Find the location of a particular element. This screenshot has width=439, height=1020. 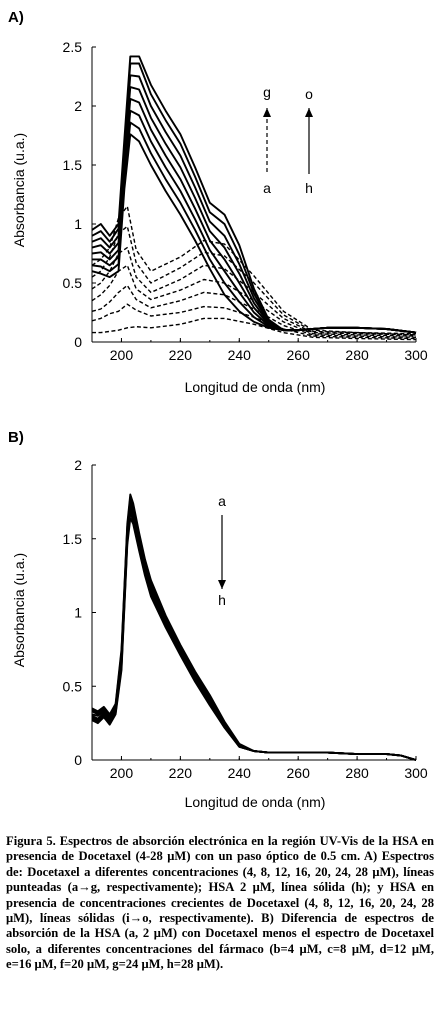

y-axis-label-a: Absorbancia (u.a.) is located at coordinates (19, 190).